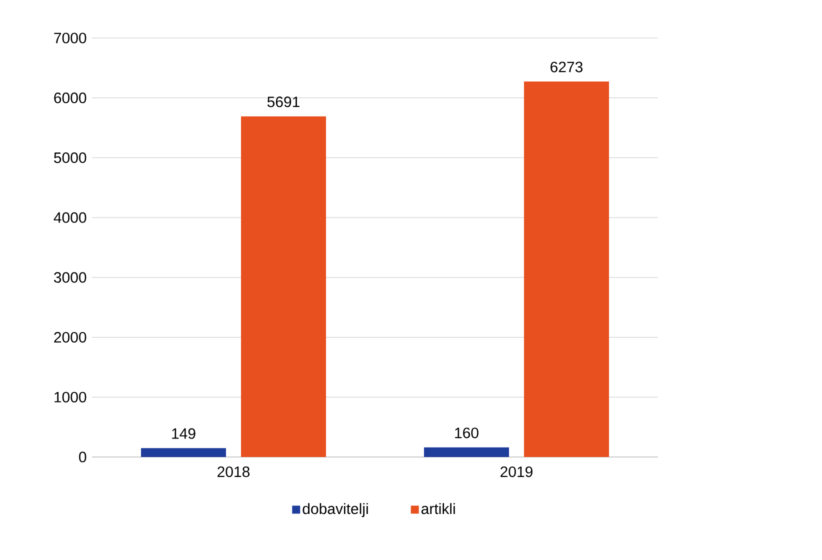  I want to click on y-tick-label: 7000, so click(70, 38).